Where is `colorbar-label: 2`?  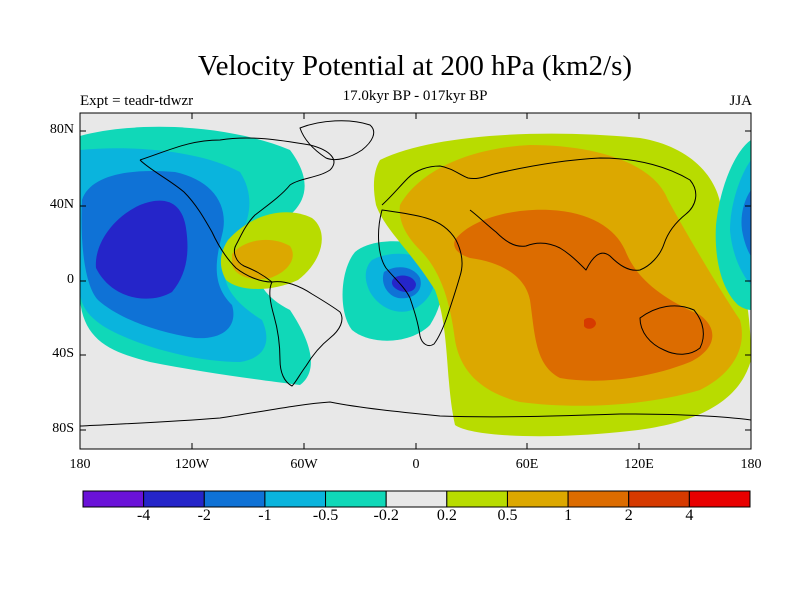 colorbar-label: 2 is located at coordinates (628, 515).